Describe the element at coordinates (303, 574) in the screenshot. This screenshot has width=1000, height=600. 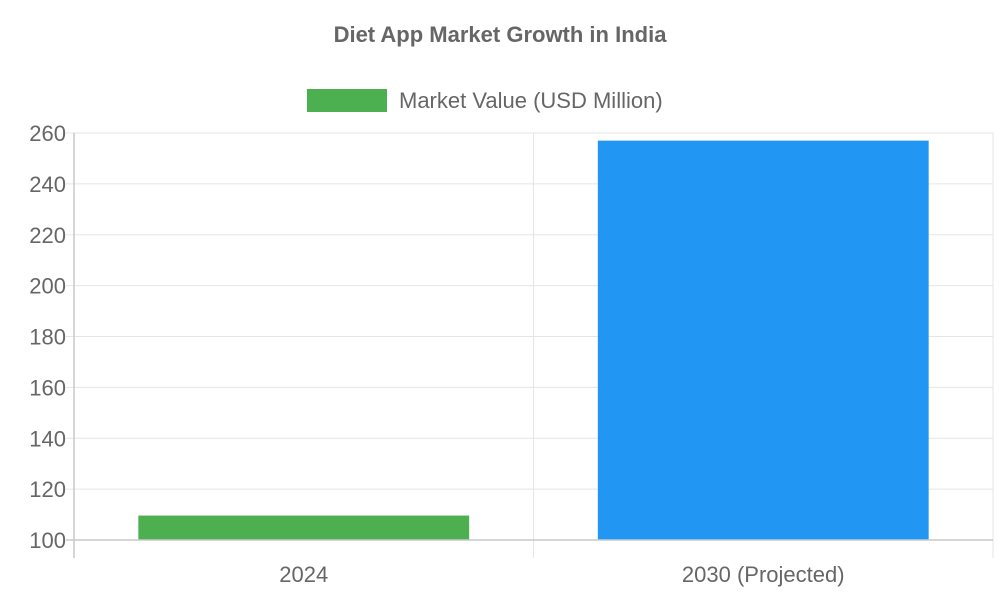
I see `x-tick-label: 2024` at that location.